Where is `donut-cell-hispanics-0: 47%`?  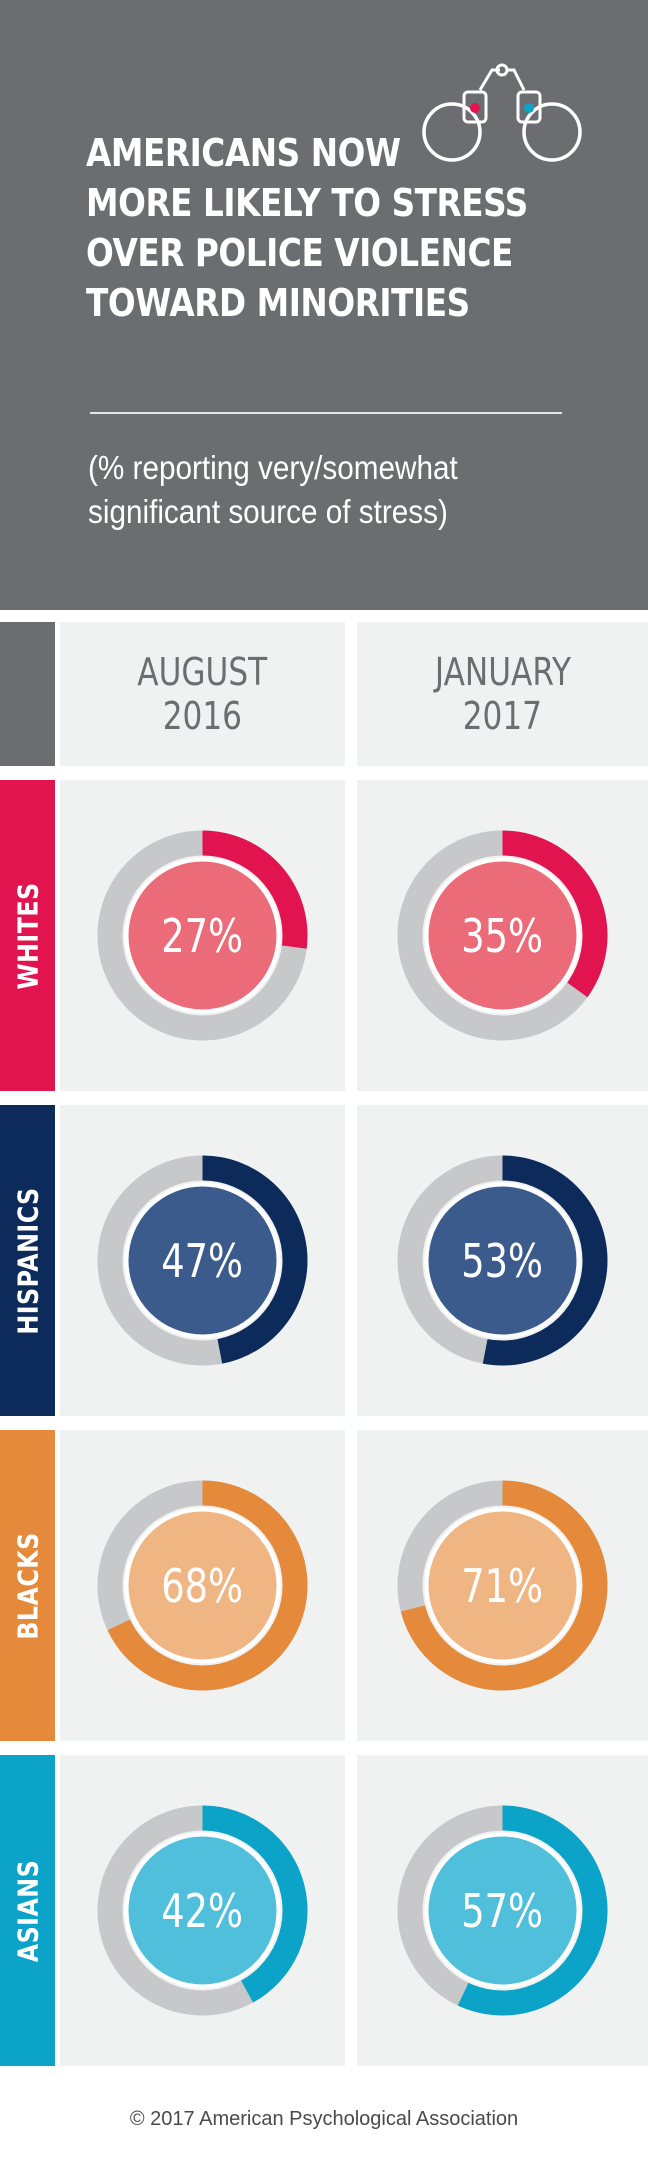
donut-cell-hispanics-0: 47% is located at coordinates (202, 1260).